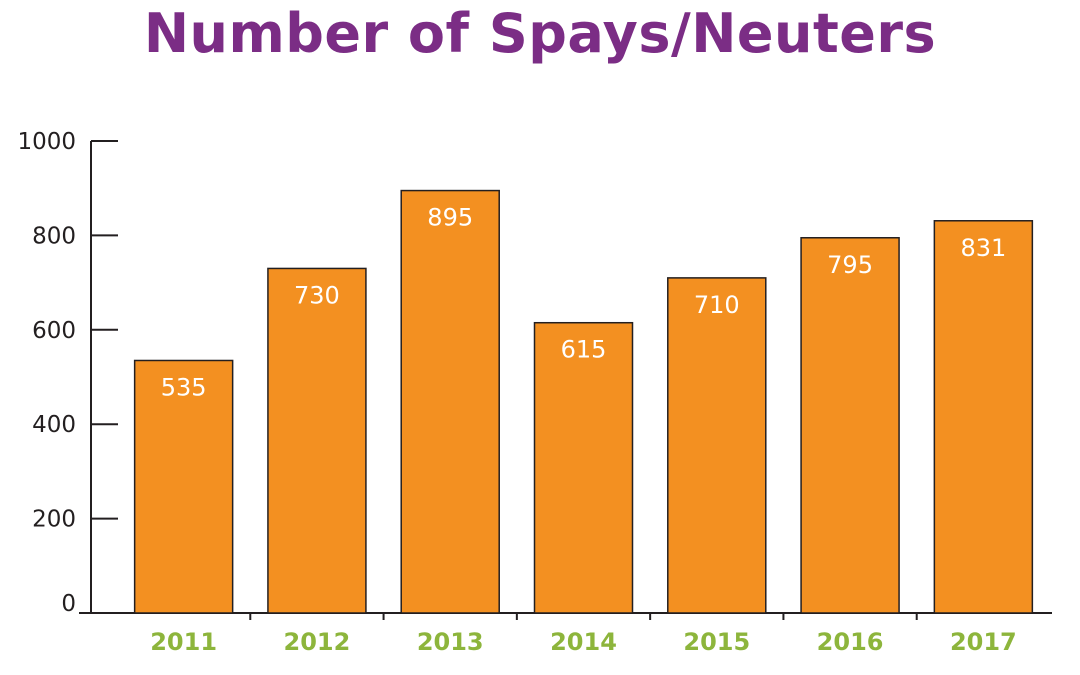  Describe the element at coordinates (67, 373) in the screenshot. I see `y-axis: 0 200 400 600 800 1000` at that location.